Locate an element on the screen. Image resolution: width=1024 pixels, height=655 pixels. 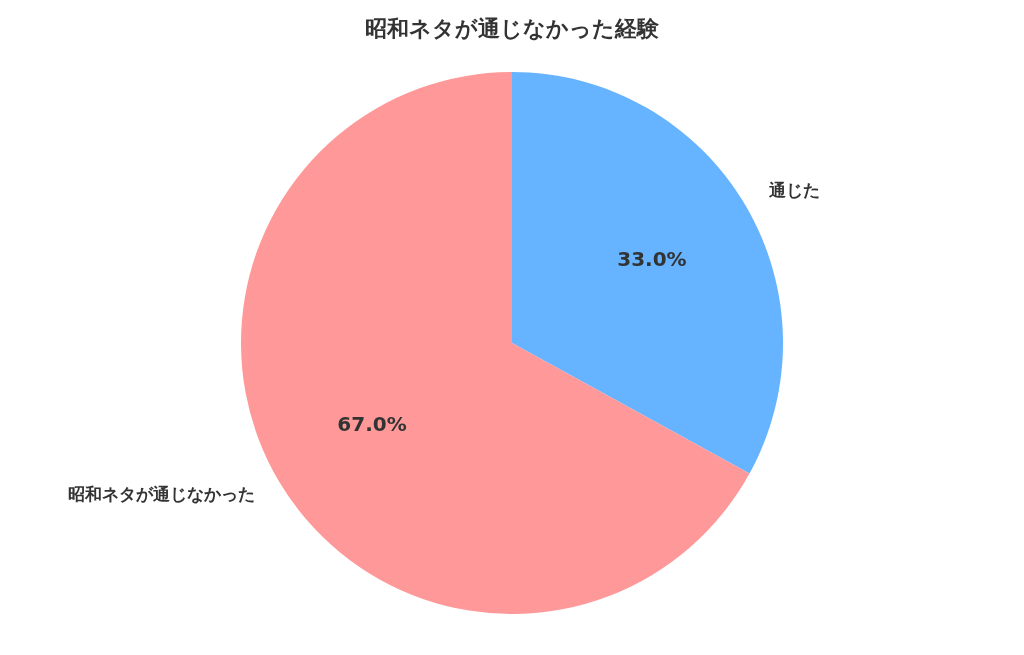
chart-title: 昭和ネタが通じなかった経験 is located at coordinates (512, 28).